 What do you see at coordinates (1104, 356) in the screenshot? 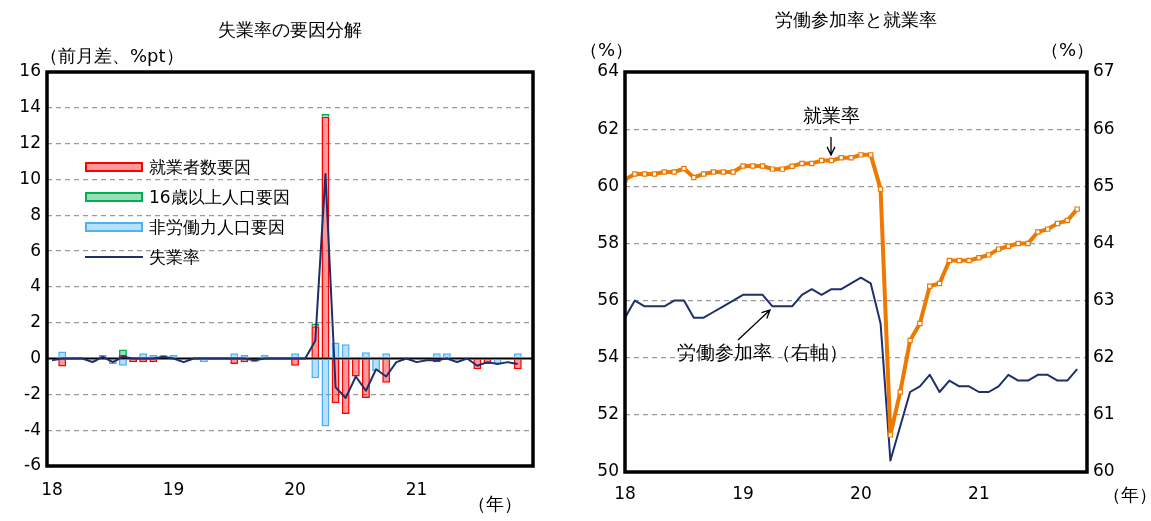
I see `y2-tick-label: 62` at bounding box center [1104, 356].